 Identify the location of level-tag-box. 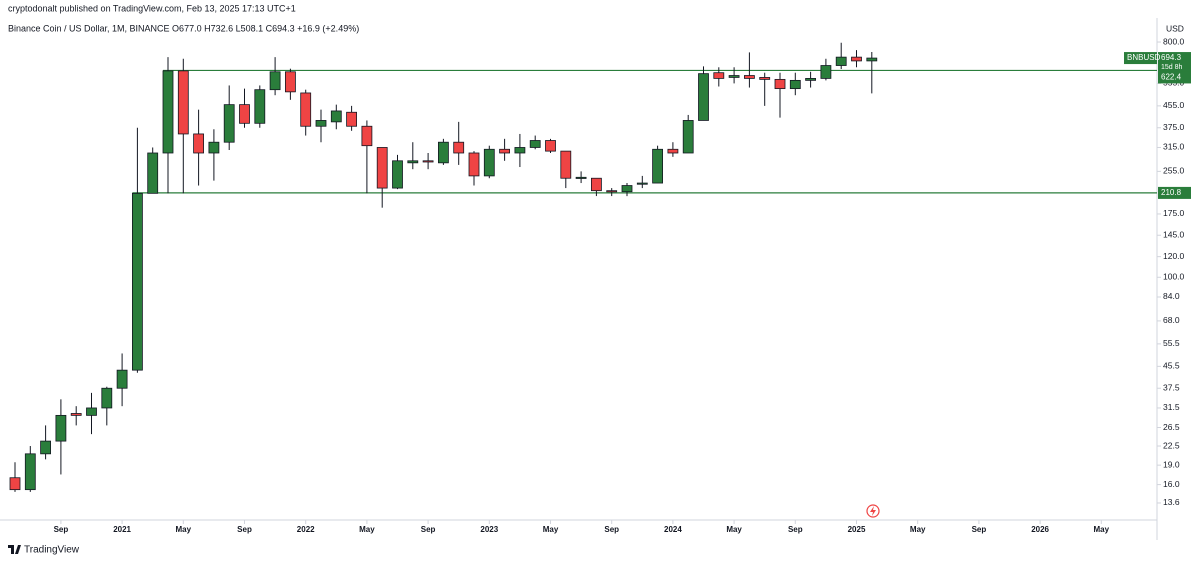
(1174, 192).